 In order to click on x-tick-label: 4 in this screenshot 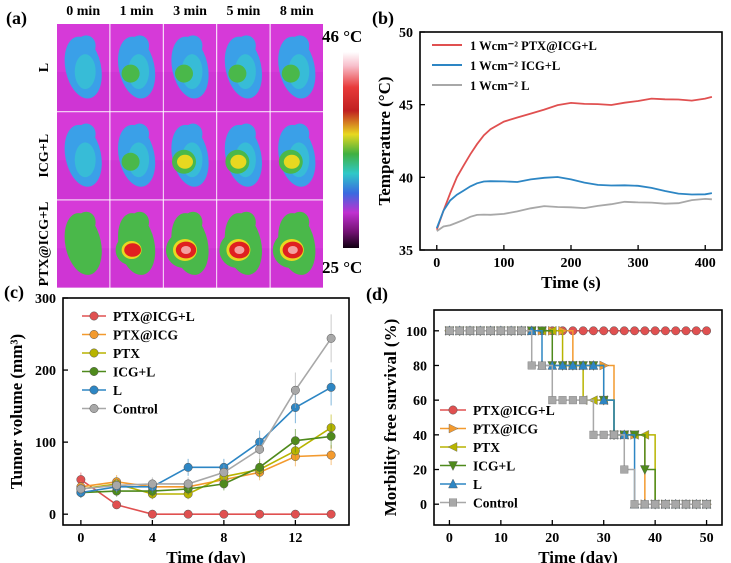, I will do `click(152, 538)`.